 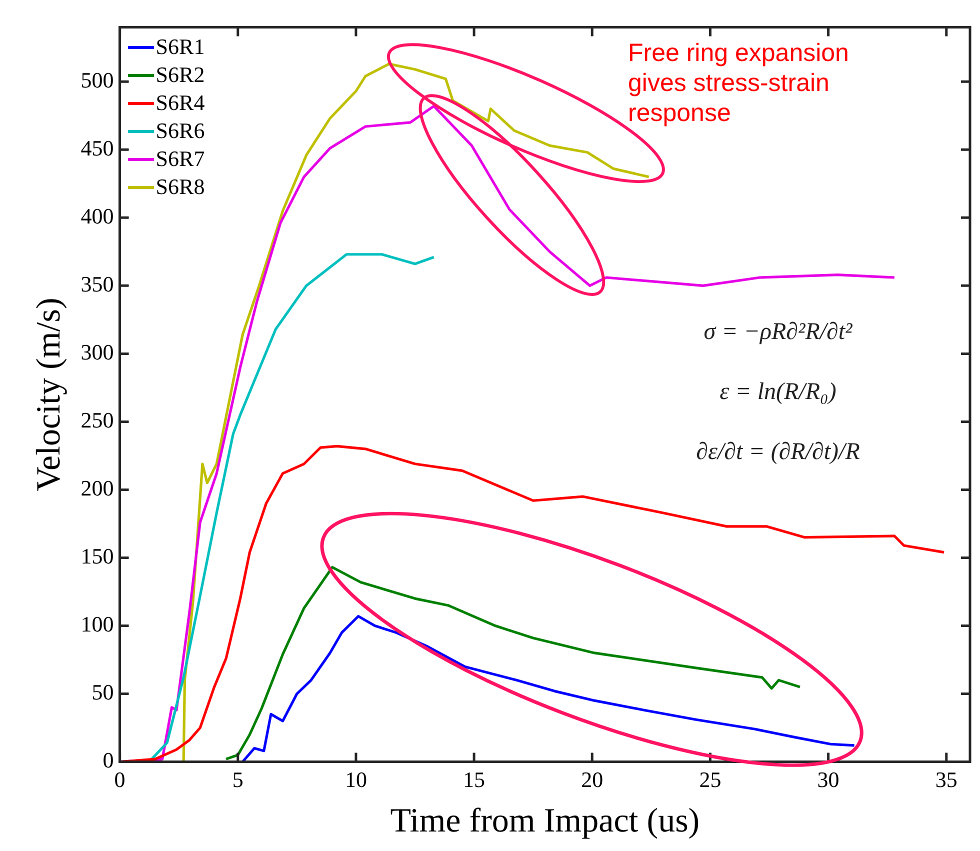 What do you see at coordinates (97, 624) in the screenshot?
I see `y-tick-label: 100` at bounding box center [97, 624].